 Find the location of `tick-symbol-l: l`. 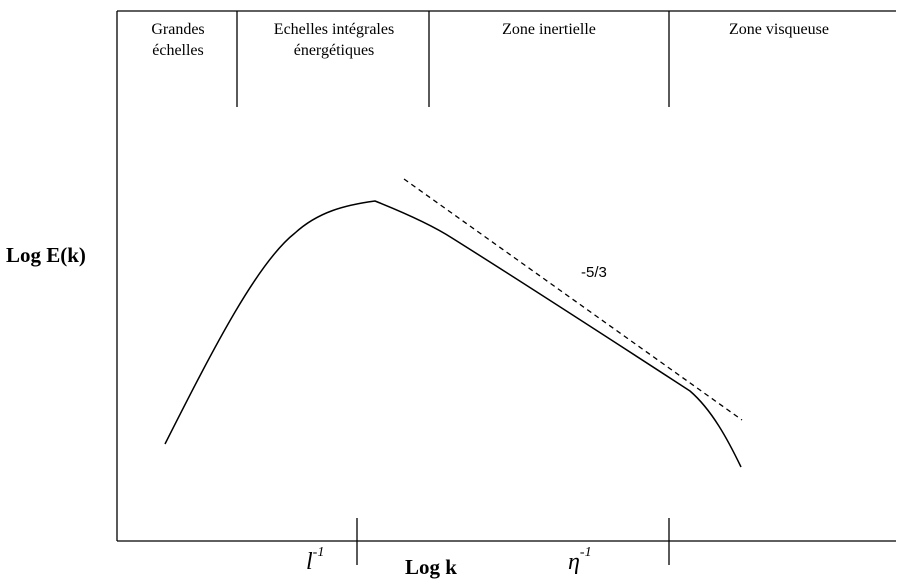

tick-symbol-l: l is located at coordinates (309, 562).